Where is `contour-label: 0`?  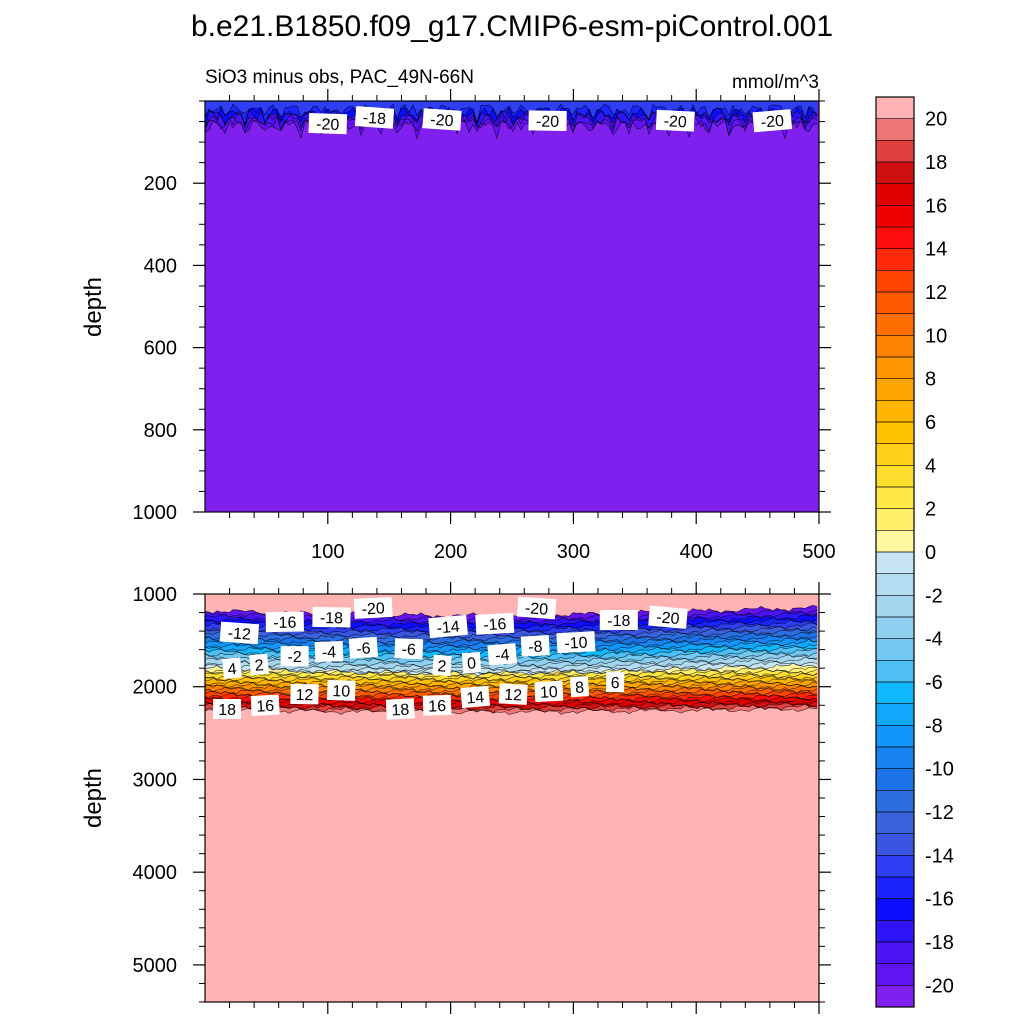 contour-label: 0 is located at coordinates (471, 662).